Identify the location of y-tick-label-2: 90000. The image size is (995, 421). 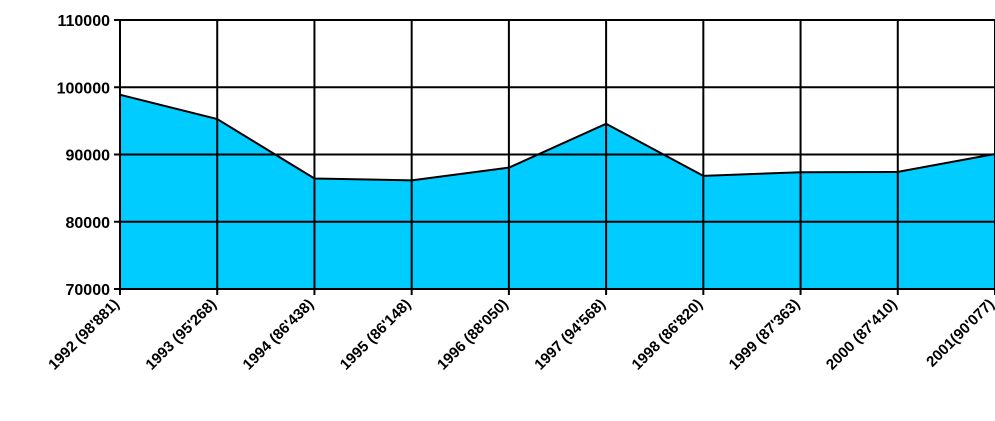
(88, 156).